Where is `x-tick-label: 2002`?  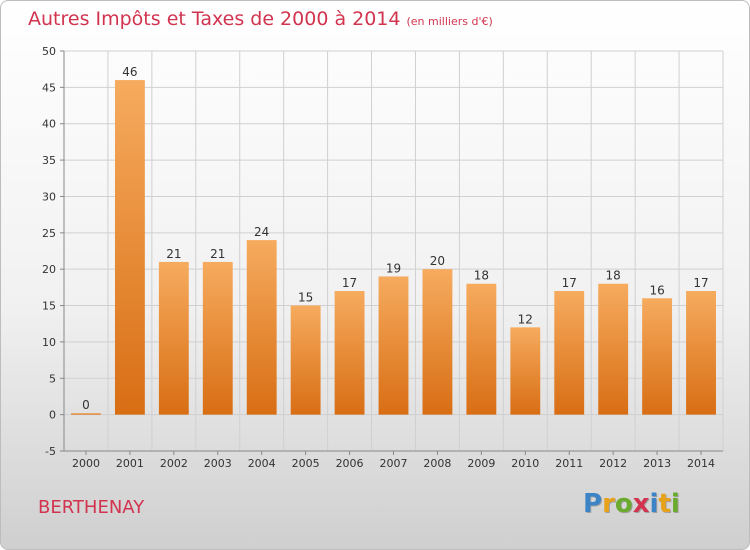 x-tick-label: 2002 is located at coordinates (174, 463).